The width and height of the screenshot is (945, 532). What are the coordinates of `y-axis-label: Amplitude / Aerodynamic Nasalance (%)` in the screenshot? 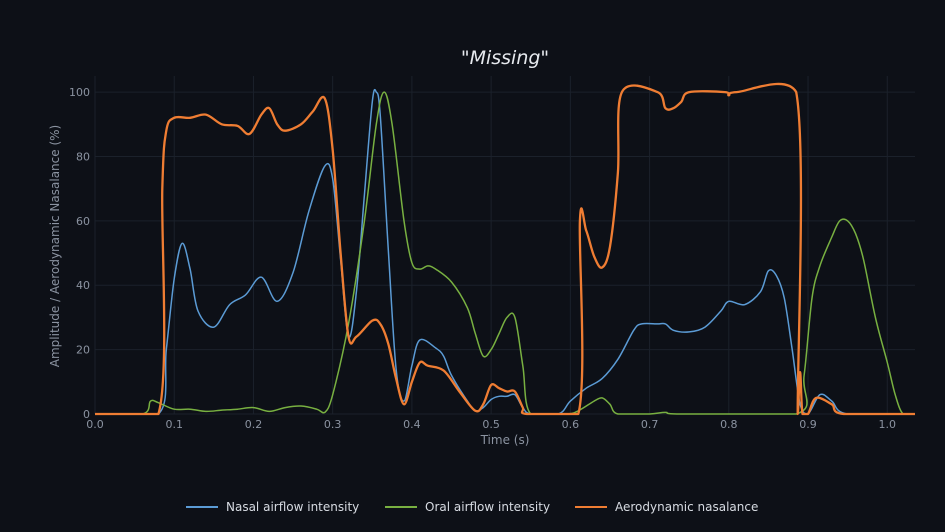 It's located at (55, 246).